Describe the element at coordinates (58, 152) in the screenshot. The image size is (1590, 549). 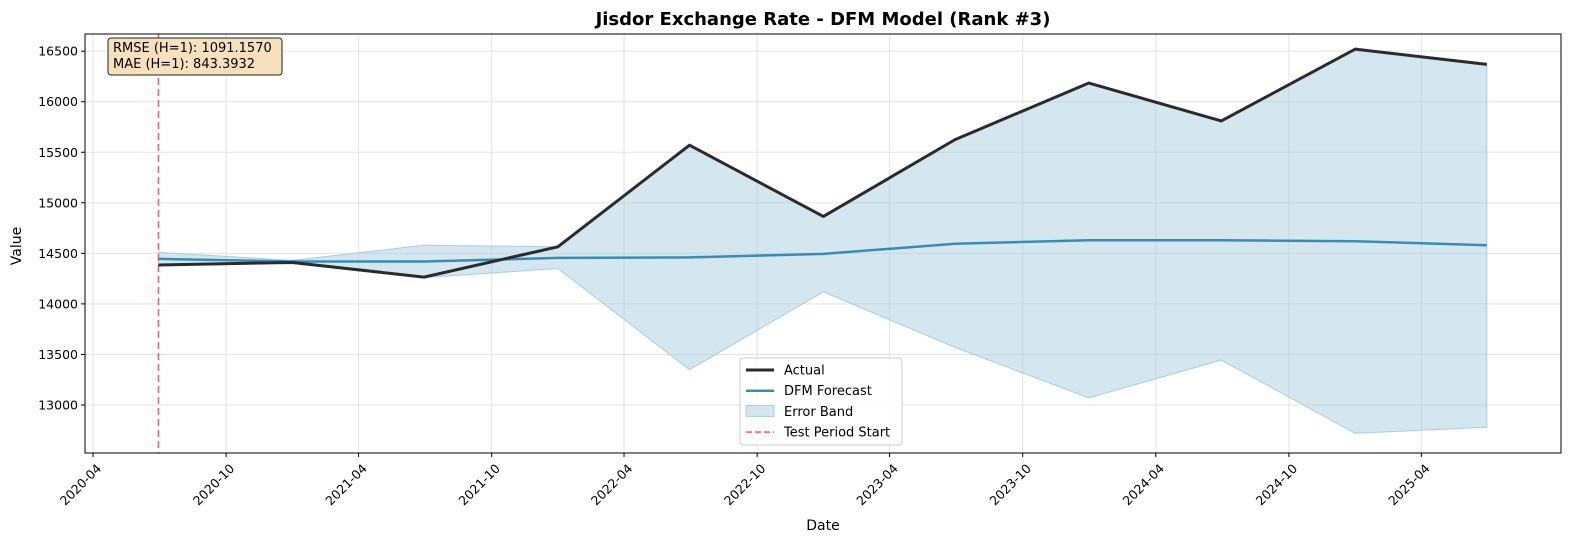
I see `y-tick-label: 15500` at that location.